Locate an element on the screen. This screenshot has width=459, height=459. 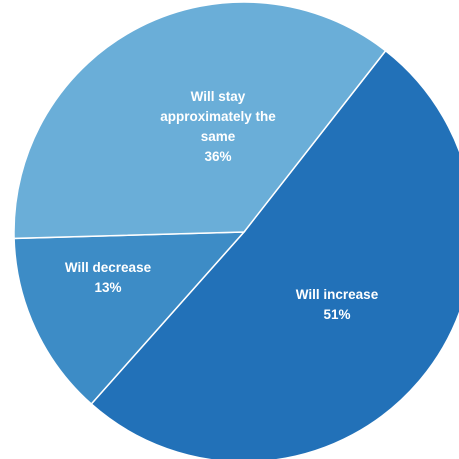
pie-label-will-stay-approximately-the-same: Will stay approximately the same 36% is located at coordinates (218, 126).